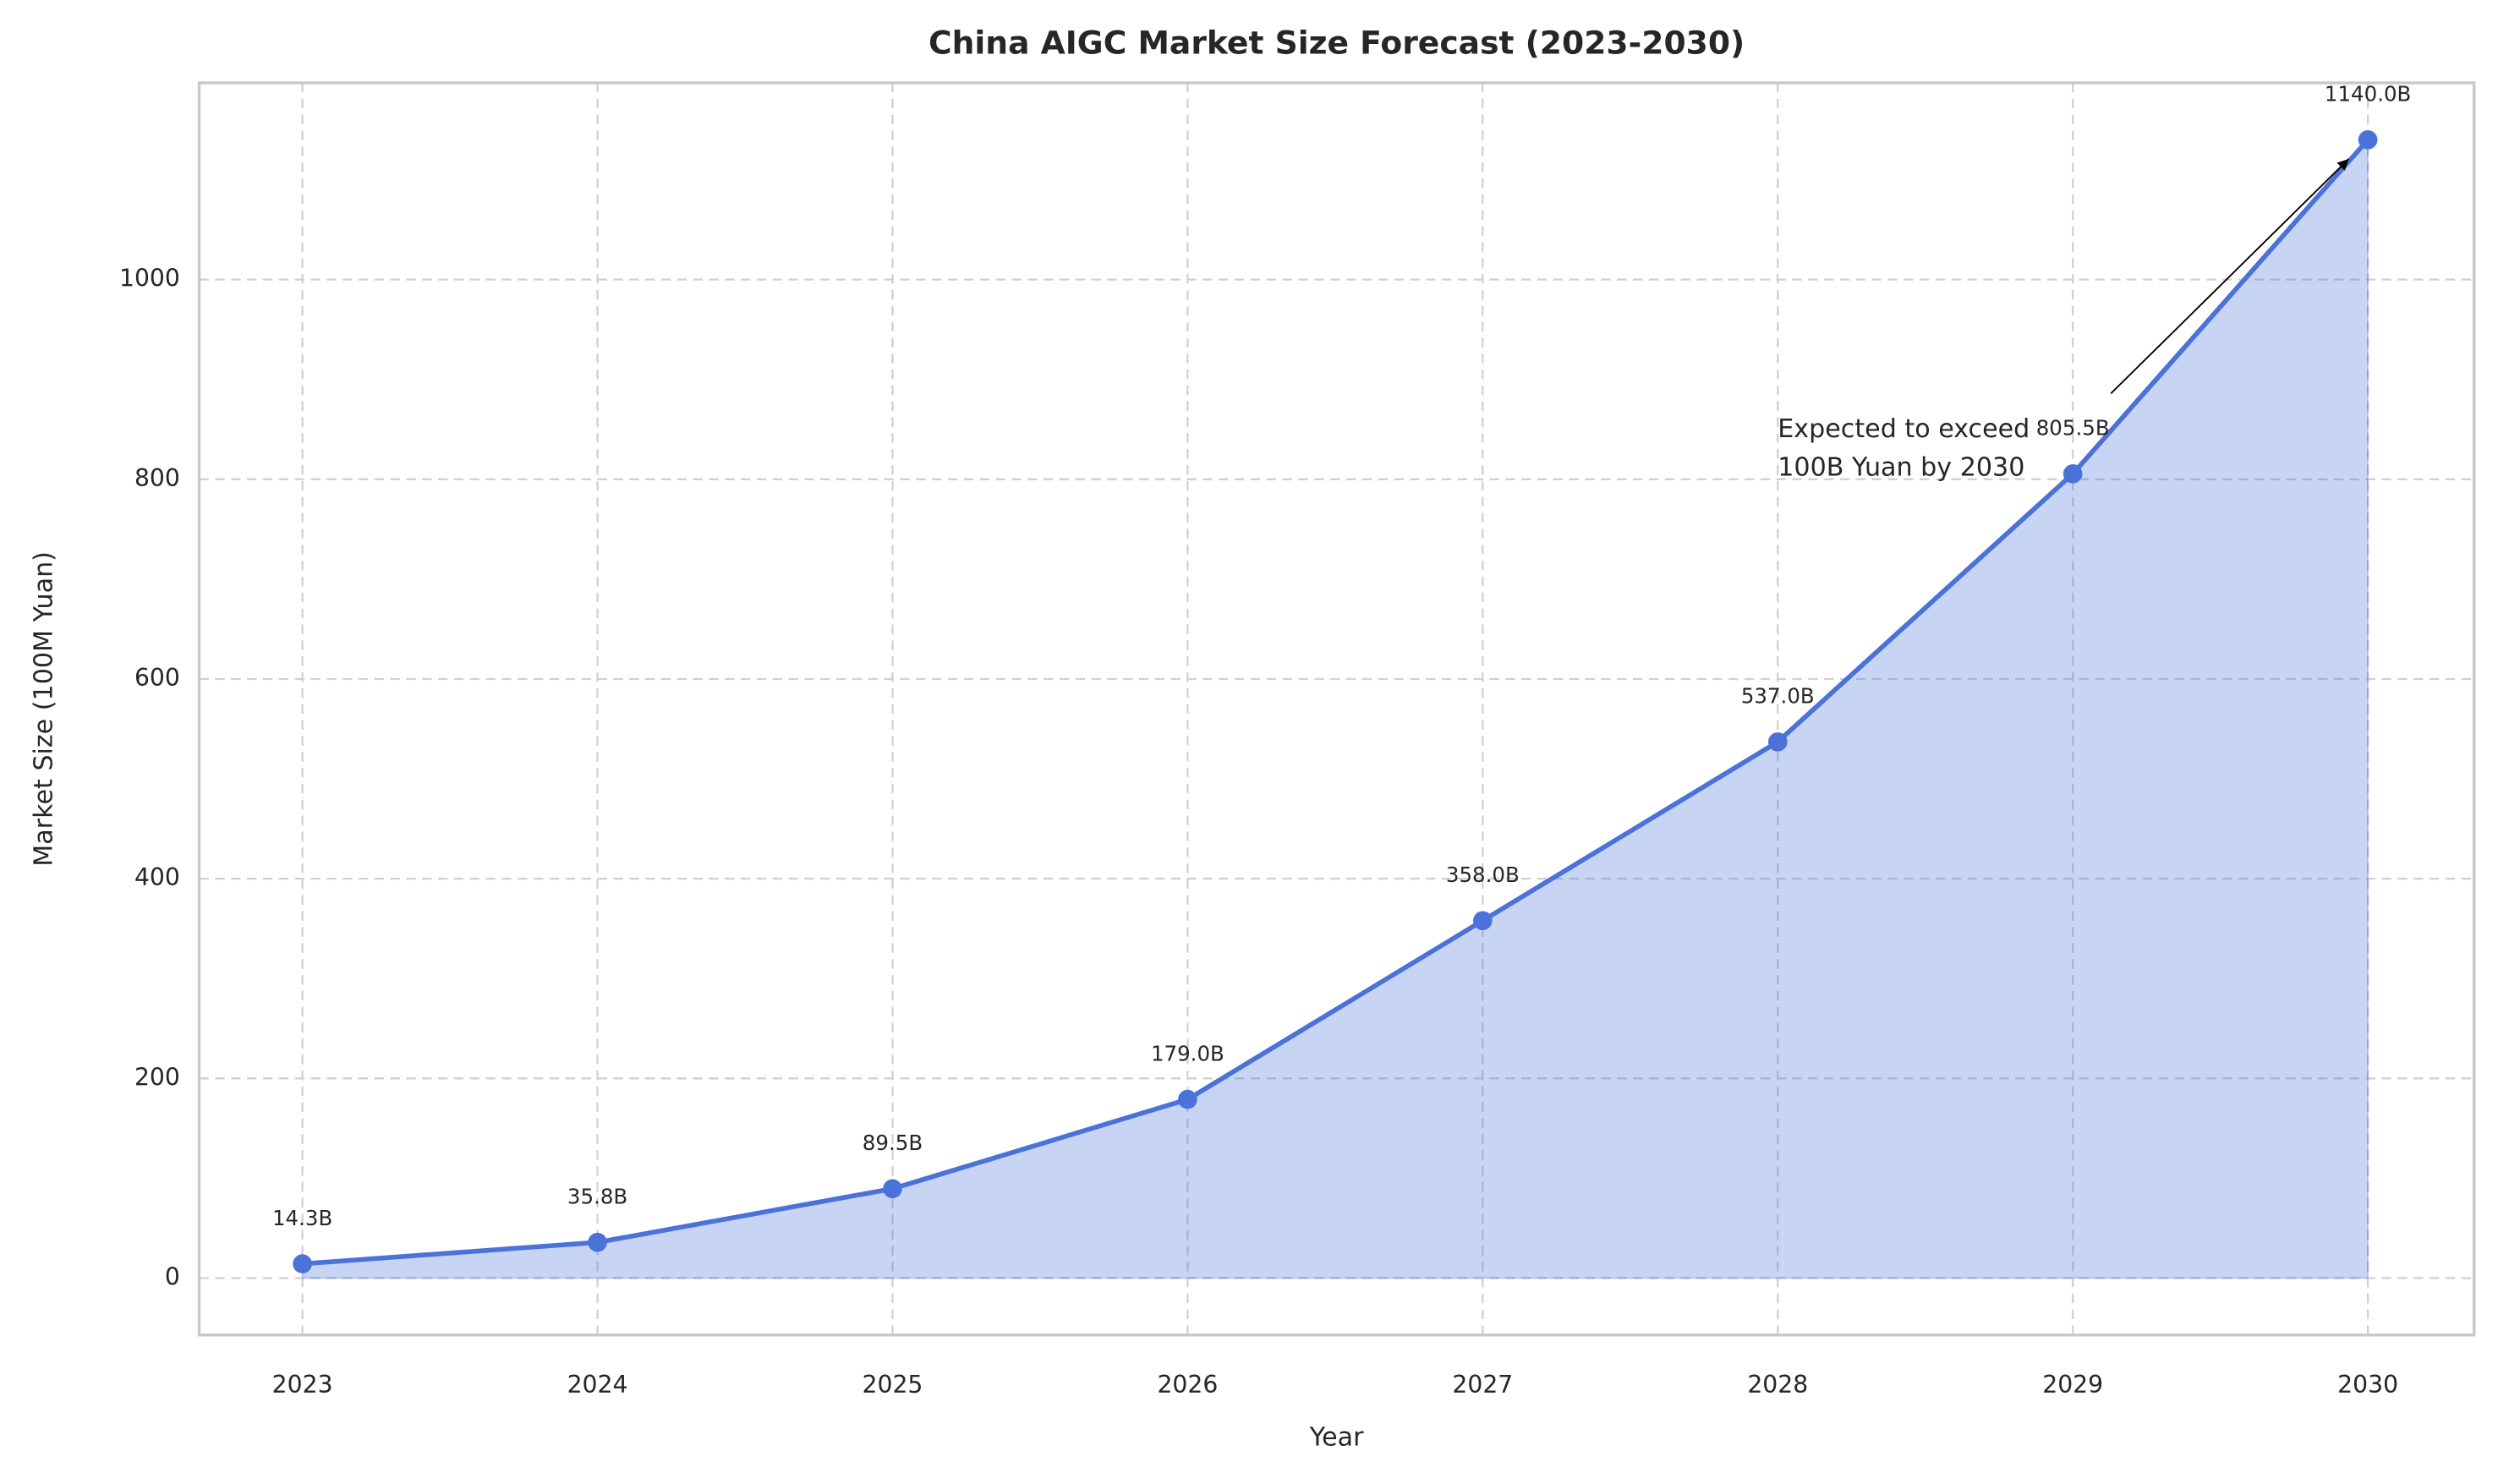 The width and height of the screenshot is (2498, 1484). I want to click on y-tick-label: 1000, so click(149, 279).